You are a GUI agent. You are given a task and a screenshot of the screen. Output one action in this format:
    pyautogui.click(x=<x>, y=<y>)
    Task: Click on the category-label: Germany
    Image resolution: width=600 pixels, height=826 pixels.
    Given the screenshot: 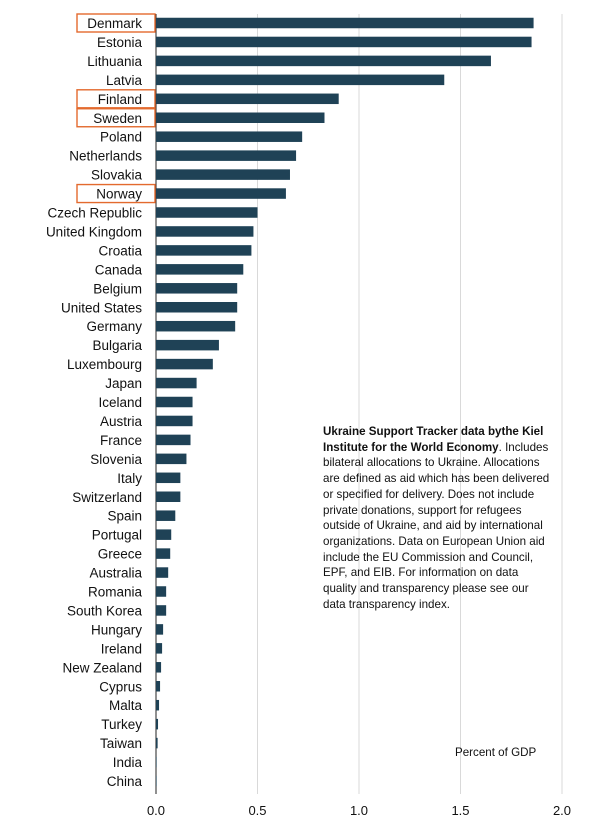 What is the action you would take?
    pyautogui.click(x=114, y=326)
    